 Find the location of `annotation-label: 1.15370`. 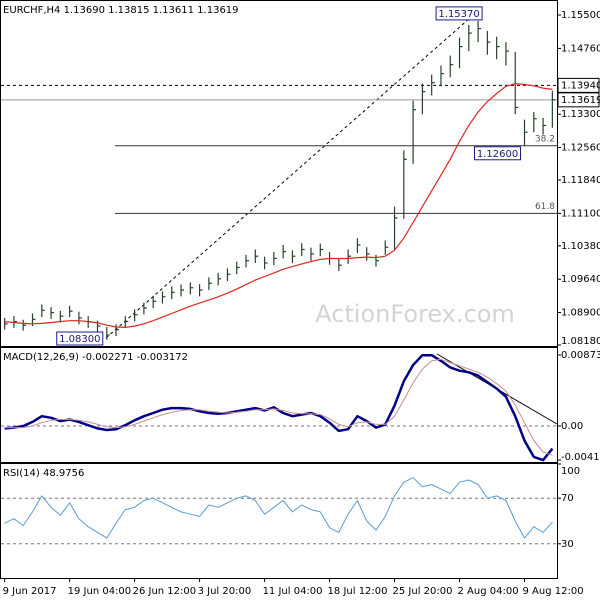

annotation-label: 1.15370 is located at coordinates (458, 14).